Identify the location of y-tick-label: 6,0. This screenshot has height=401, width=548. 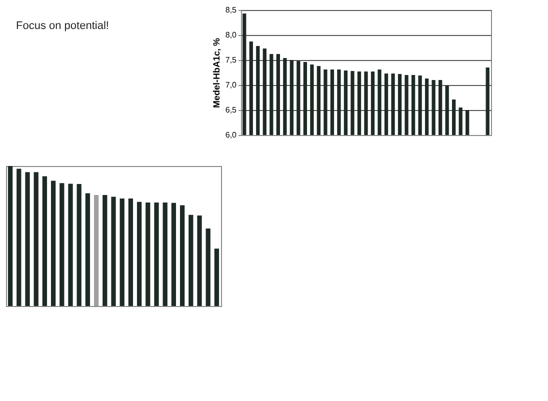
(231, 135).